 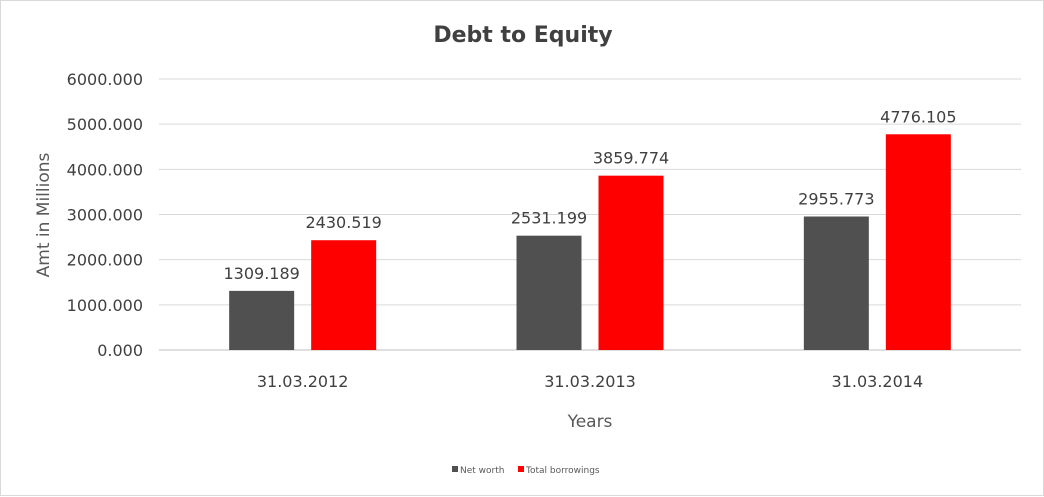 What do you see at coordinates (590, 381) in the screenshot?
I see `x-tick-label: 31.03.2013` at bounding box center [590, 381].